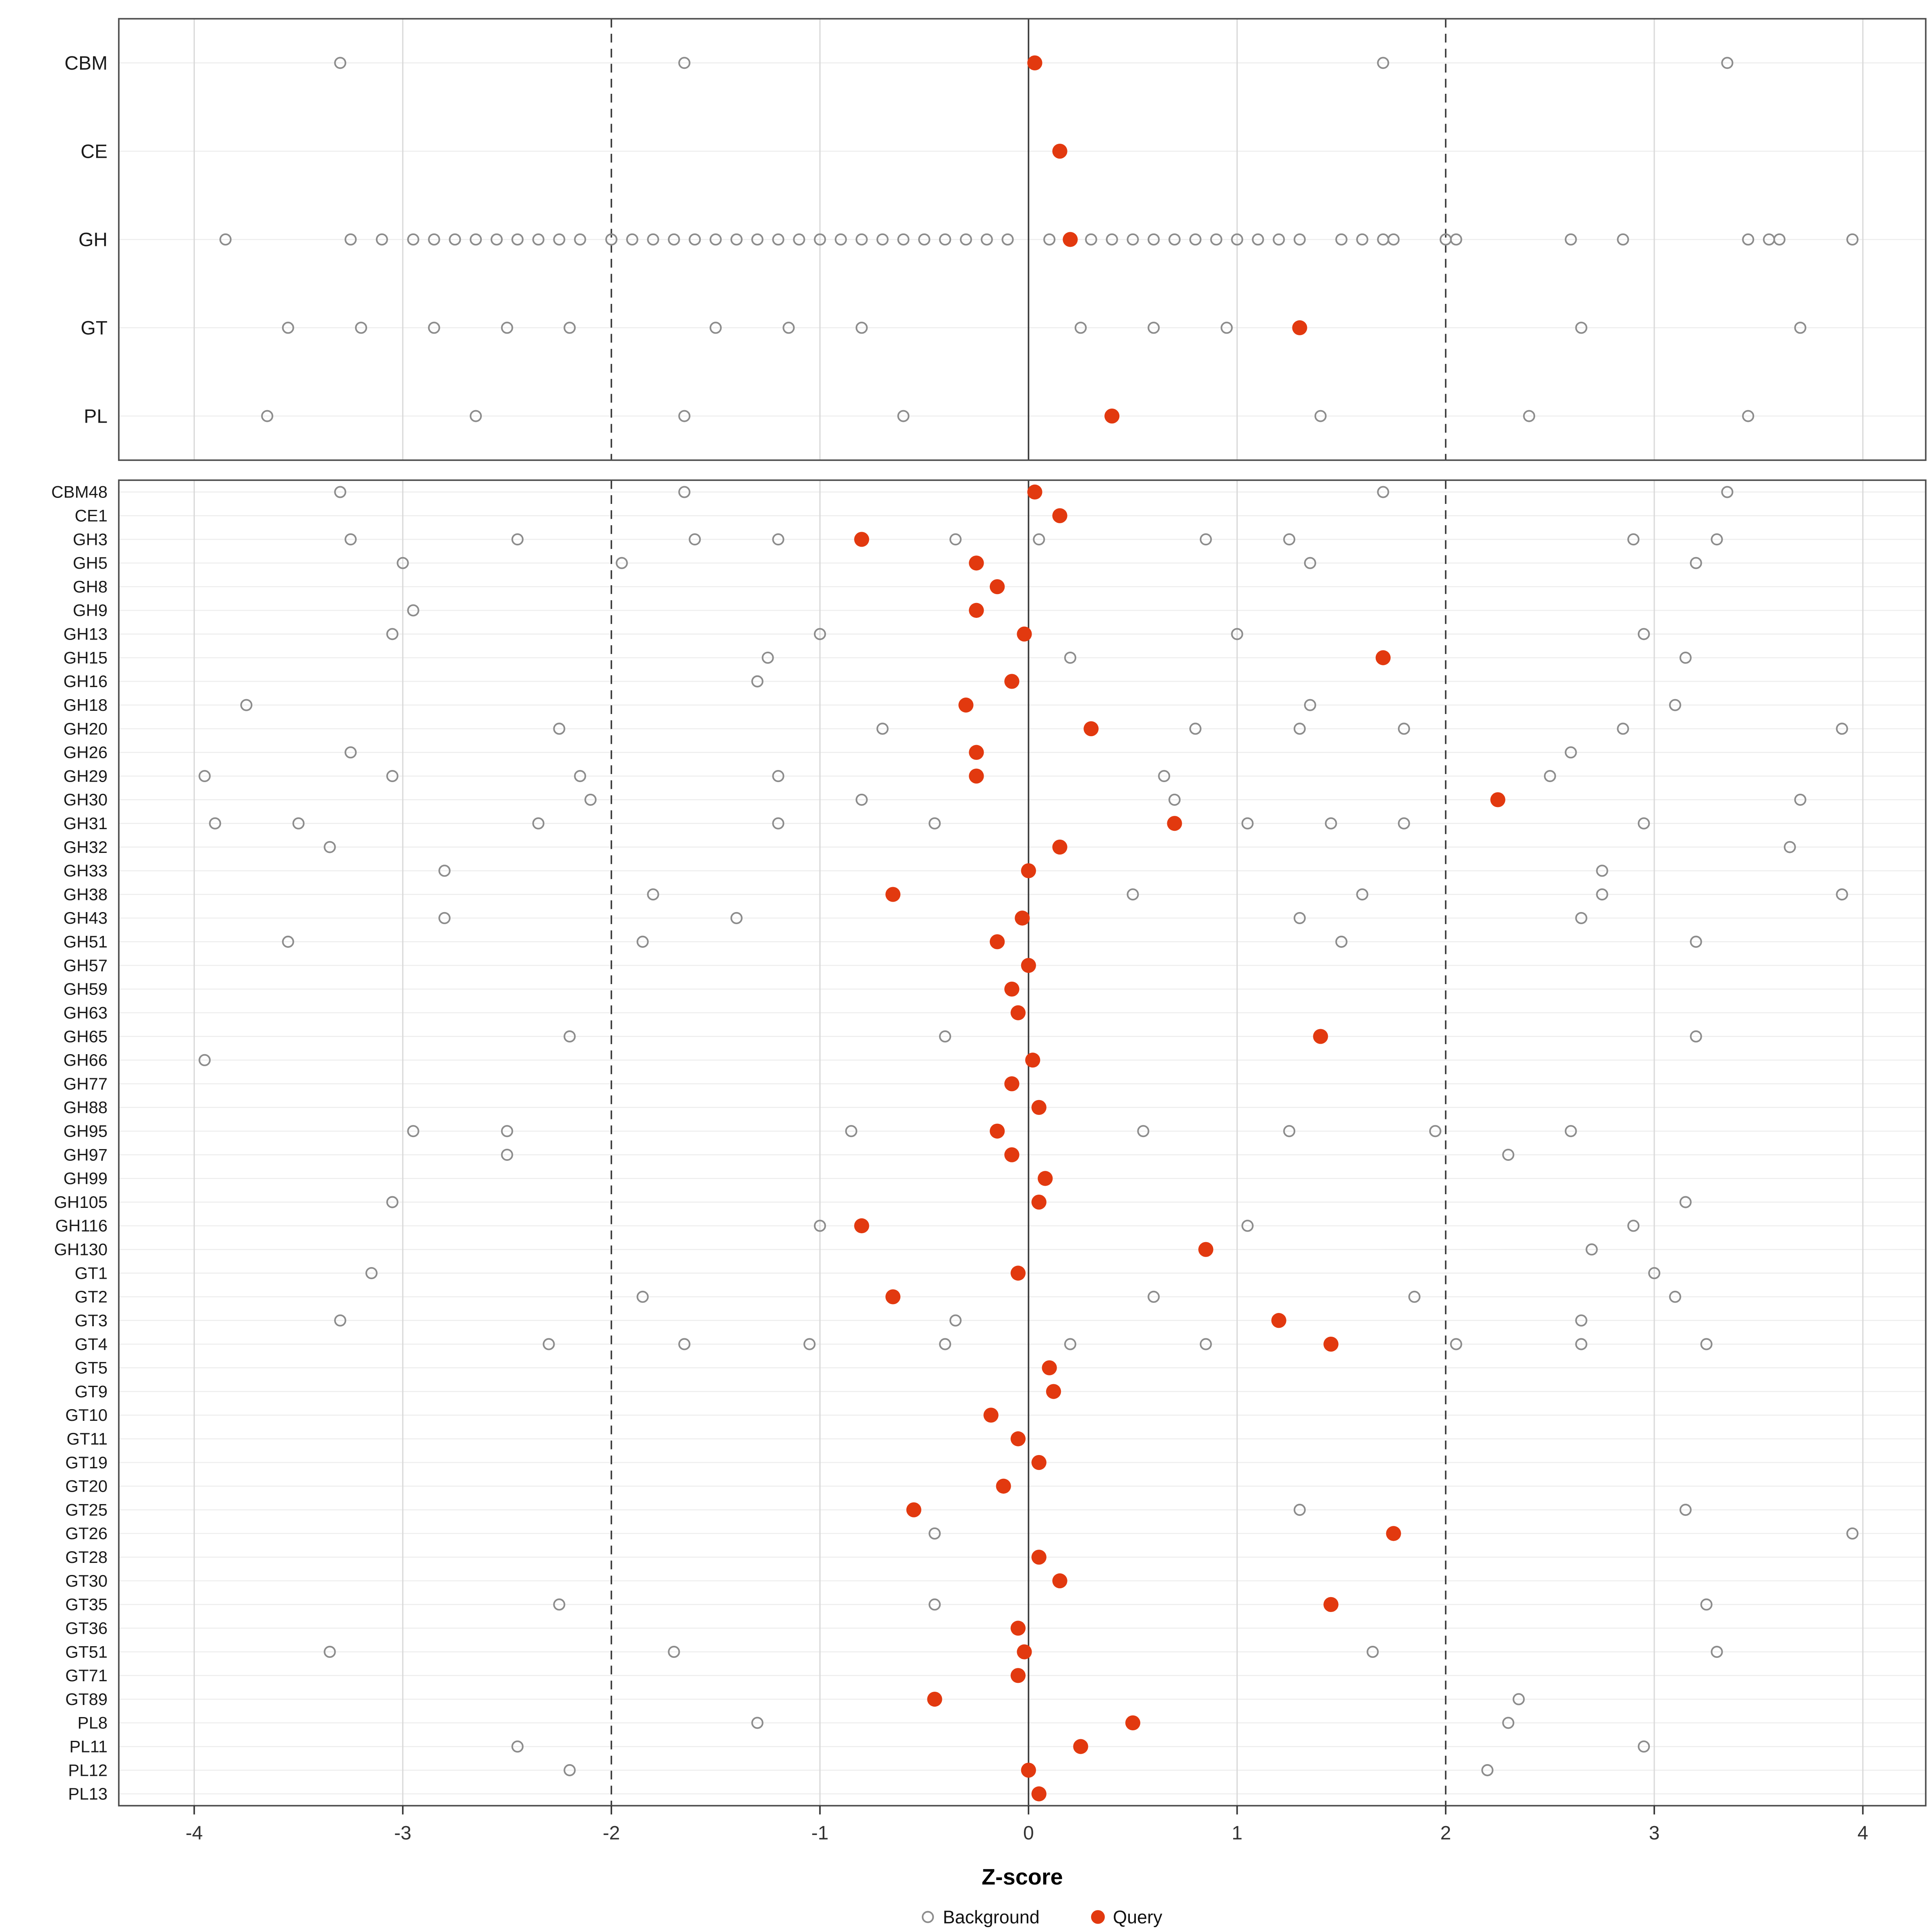 This screenshot has height=1932, width=1932. What do you see at coordinates (80, 1249) in the screenshot?
I see `y-axis-label: GH130` at bounding box center [80, 1249].